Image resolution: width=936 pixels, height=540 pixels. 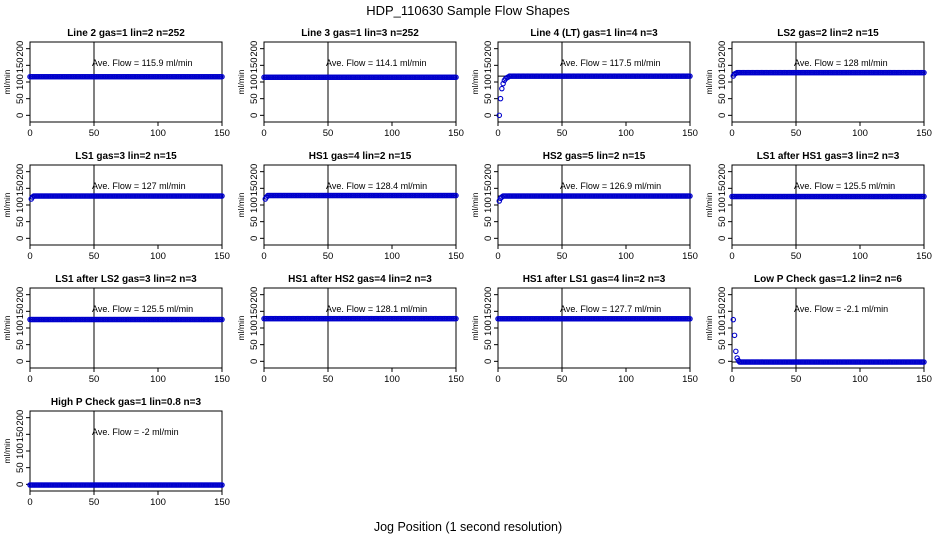 What do you see at coordinates (139, 186) in the screenshot?
I see `average-flow-annotation: Ave. Flow = 127 ml/min` at bounding box center [139, 186].